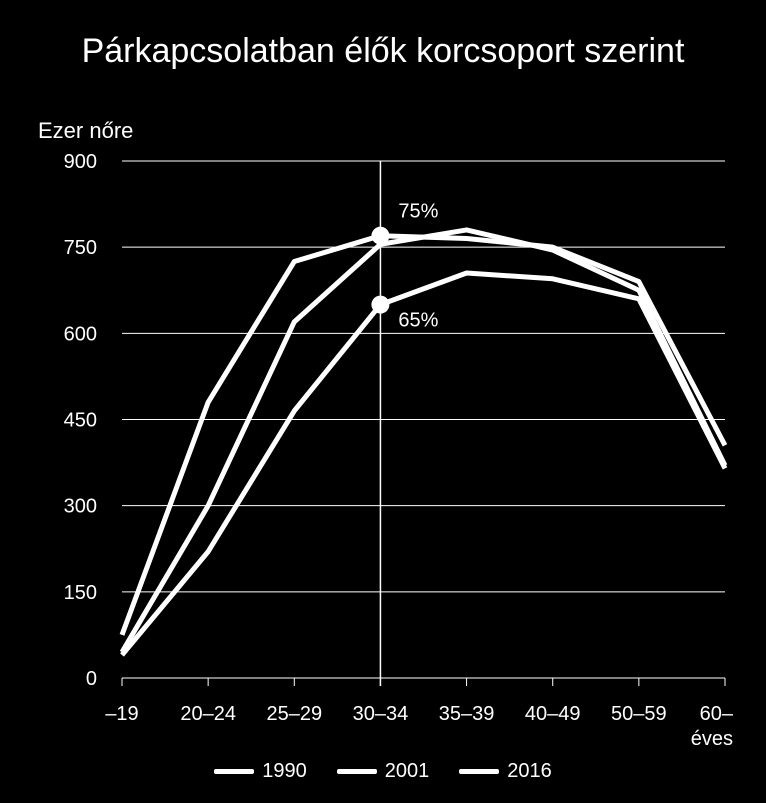 This screenshot has width=766, height=803. What do you see at coordinates (80, 421) in the screenshot?
I see `y-tick-label: 450` at bounding box center [80, 421].